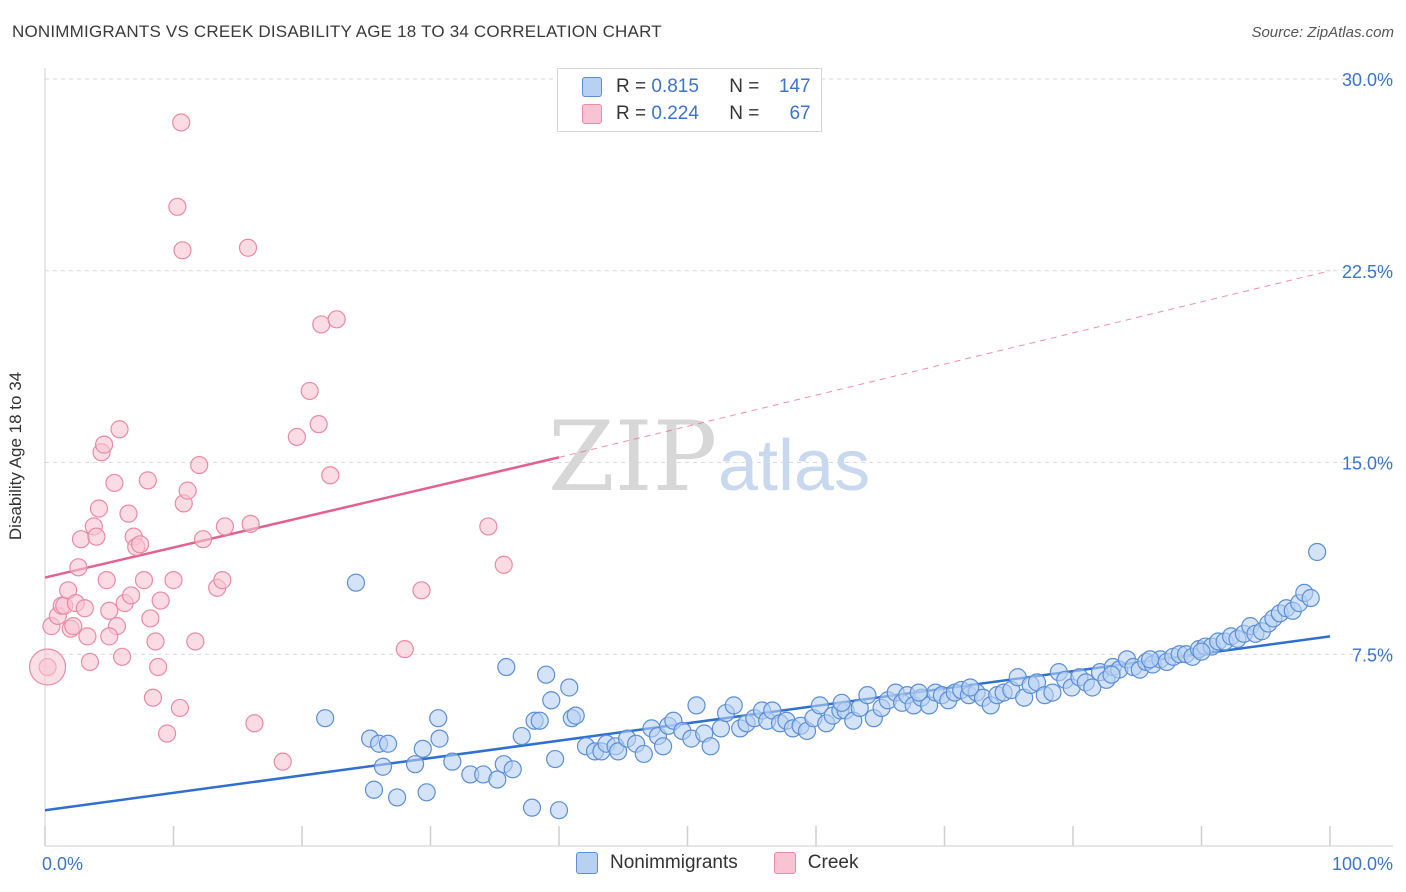 This screenshot has width=1406, height=892. Describe the element at coordinates (1362, 864) in the screenshot. I see `x-tick-label: 100.0%` at that location.